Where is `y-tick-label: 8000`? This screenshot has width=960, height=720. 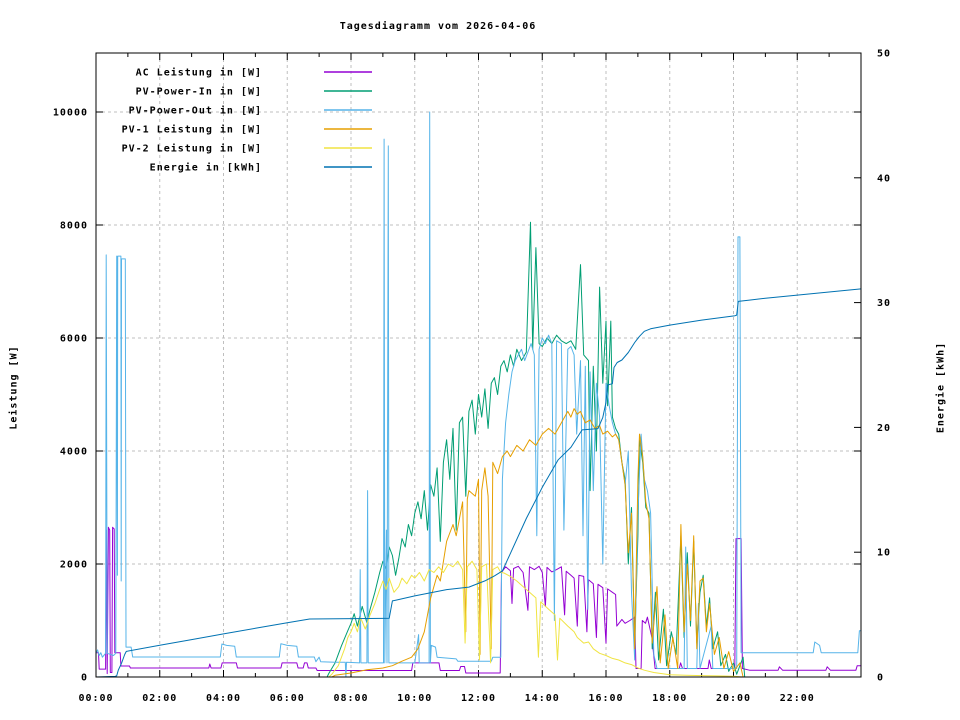
y-tick-label: 8000 is located at coordinates (74, 226).